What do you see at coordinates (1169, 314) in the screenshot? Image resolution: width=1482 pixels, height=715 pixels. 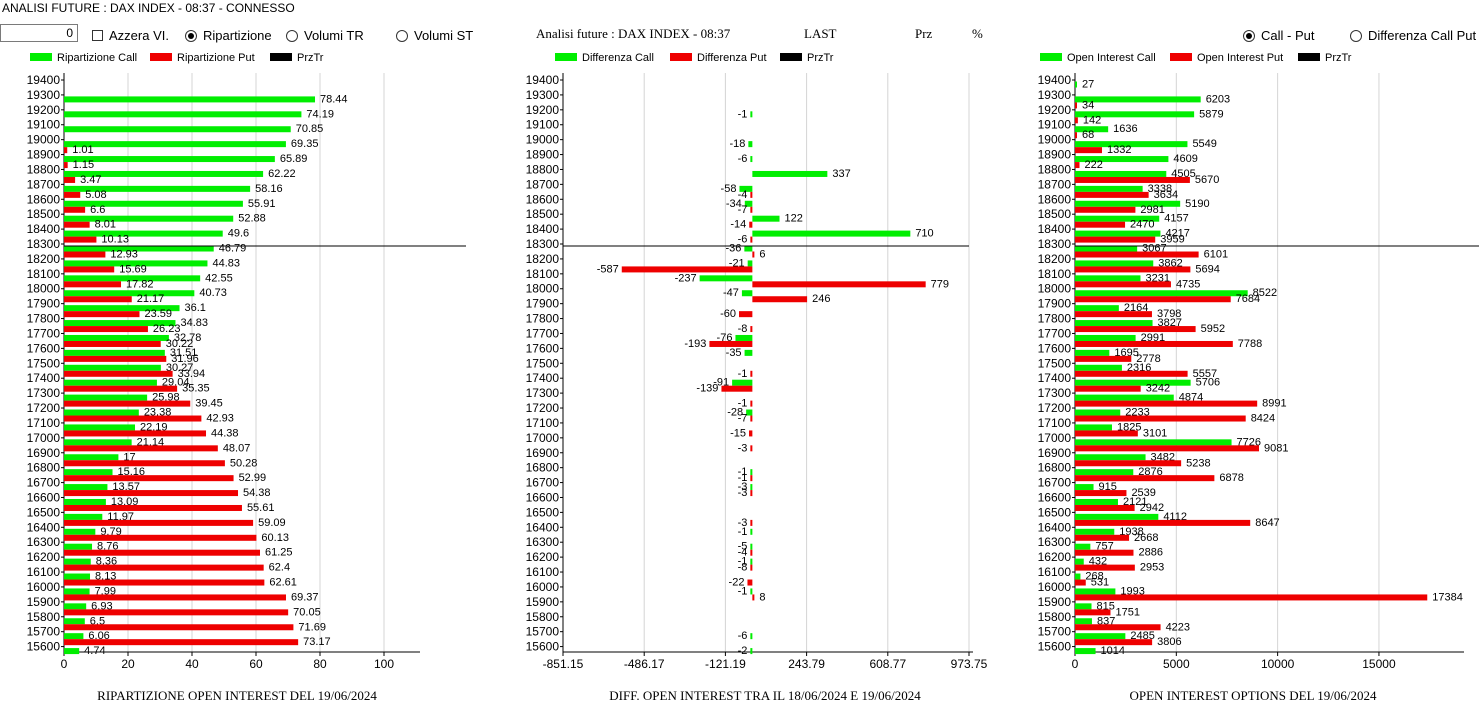 I see `data-label: 3798` at bounding box center [1169, 314].